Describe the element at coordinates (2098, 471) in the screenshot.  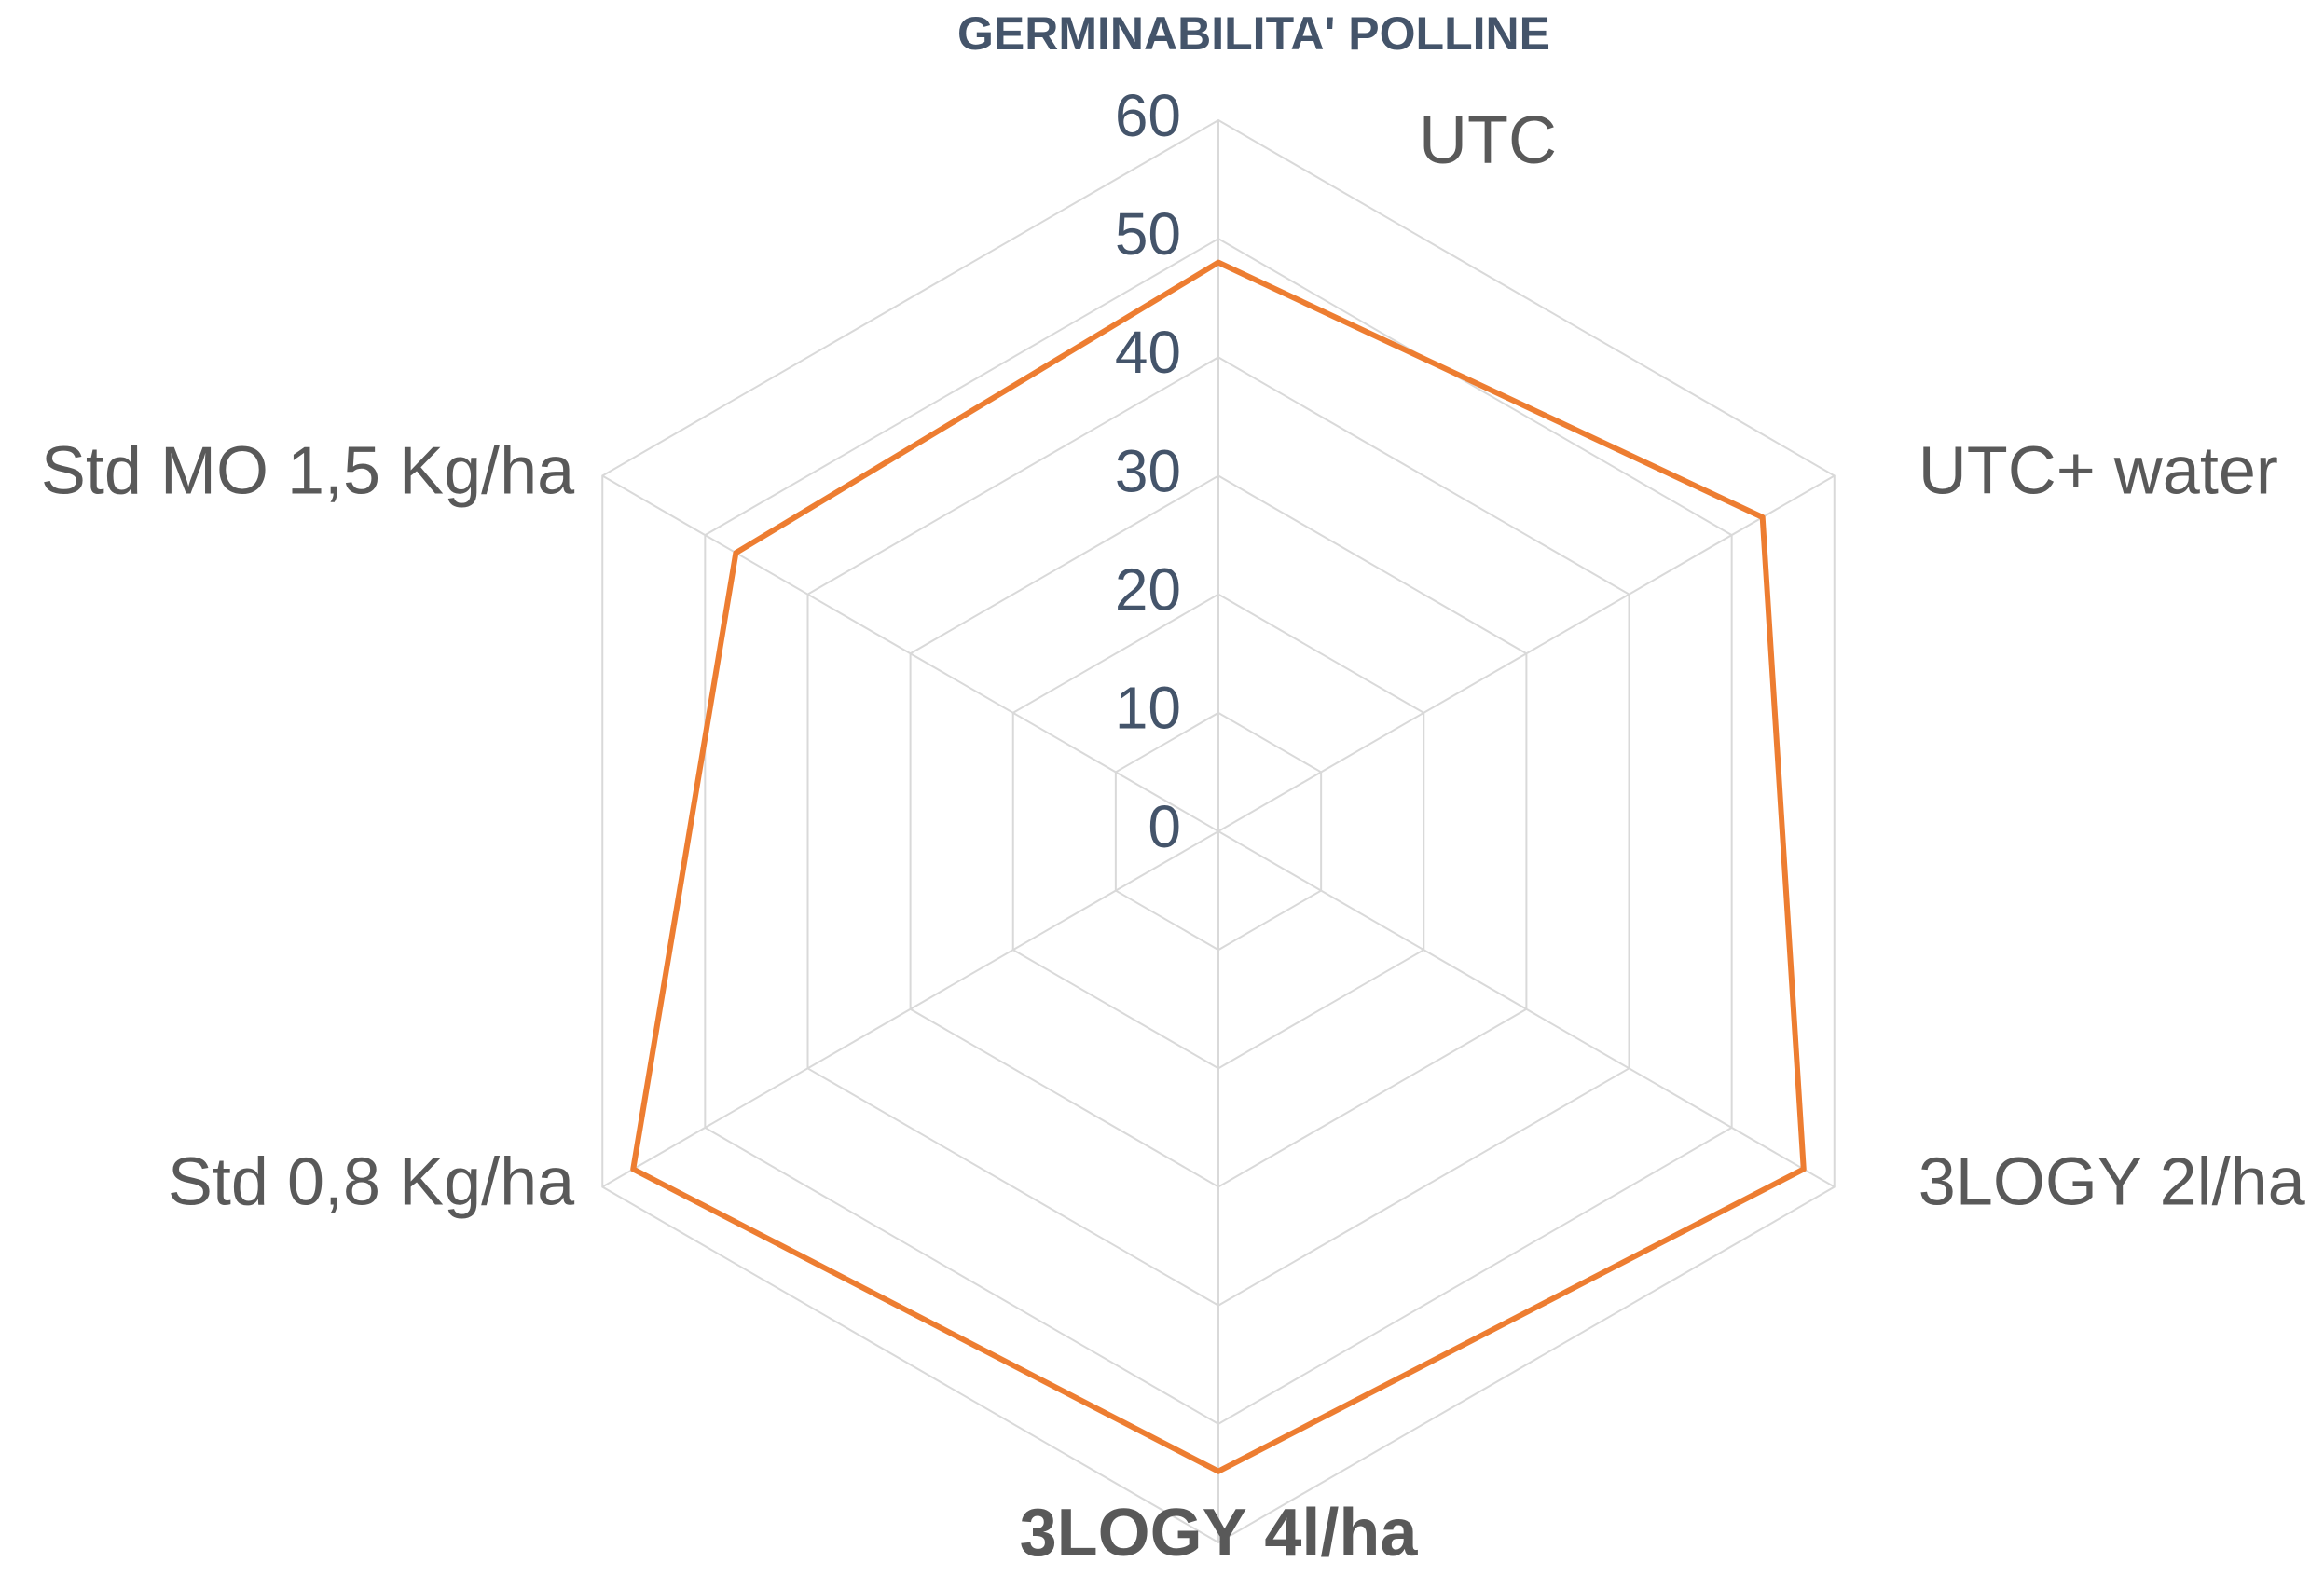
I see `category-label: UTC+ water` at that location.